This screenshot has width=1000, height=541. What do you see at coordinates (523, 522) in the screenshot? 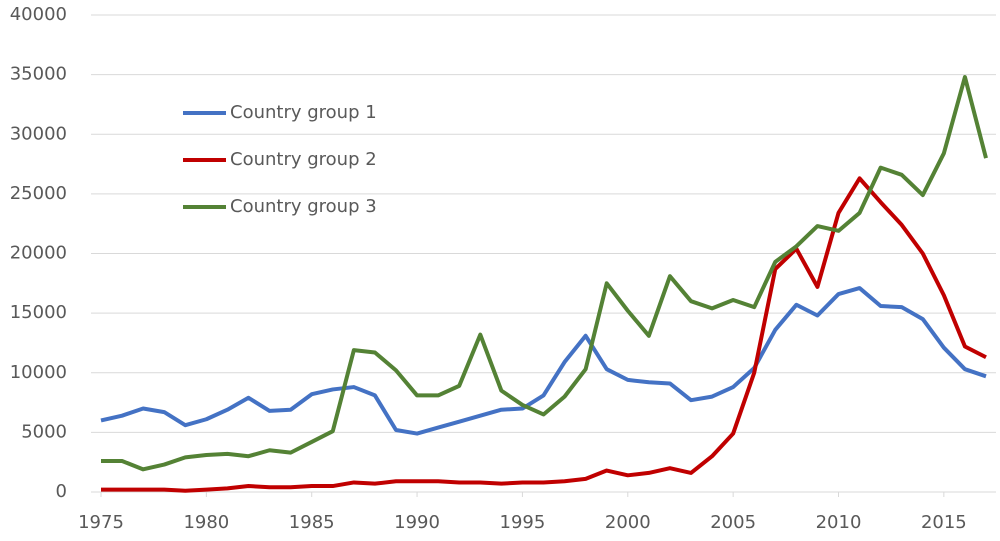
I see `x-tick-label: 1995` at bounding box center [523, 522].